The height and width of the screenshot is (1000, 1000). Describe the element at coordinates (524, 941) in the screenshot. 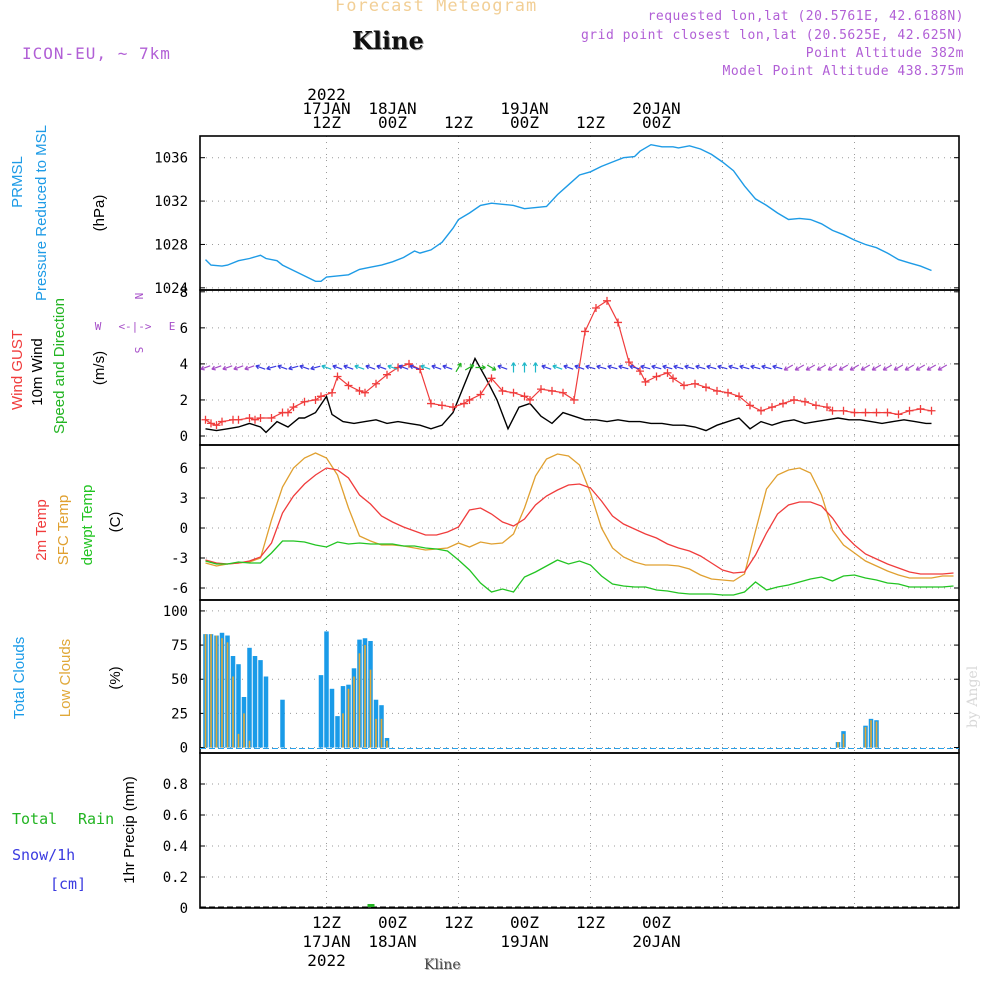

I see `bottom-tick-label: 19JAN` at that location.